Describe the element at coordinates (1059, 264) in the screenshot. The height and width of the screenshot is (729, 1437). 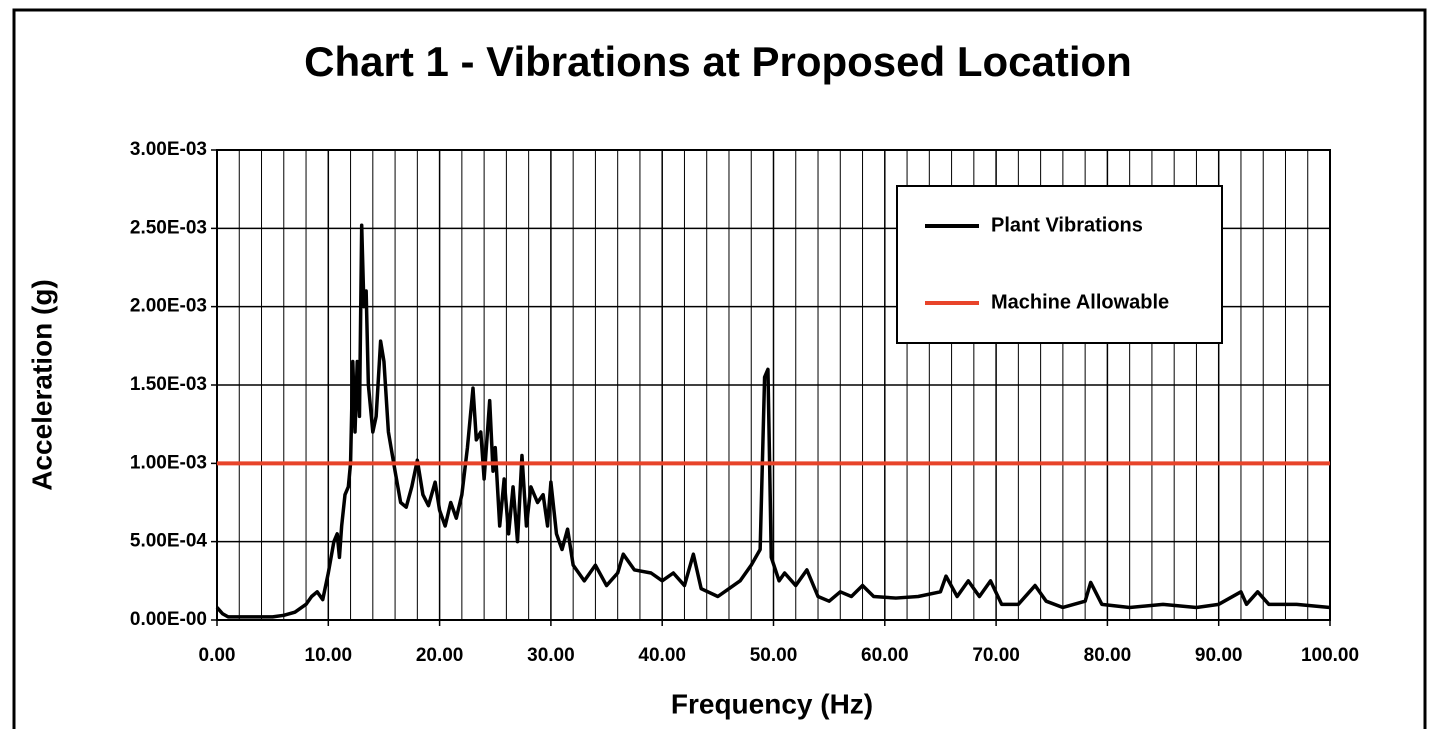
I see `legend-box` at that location.